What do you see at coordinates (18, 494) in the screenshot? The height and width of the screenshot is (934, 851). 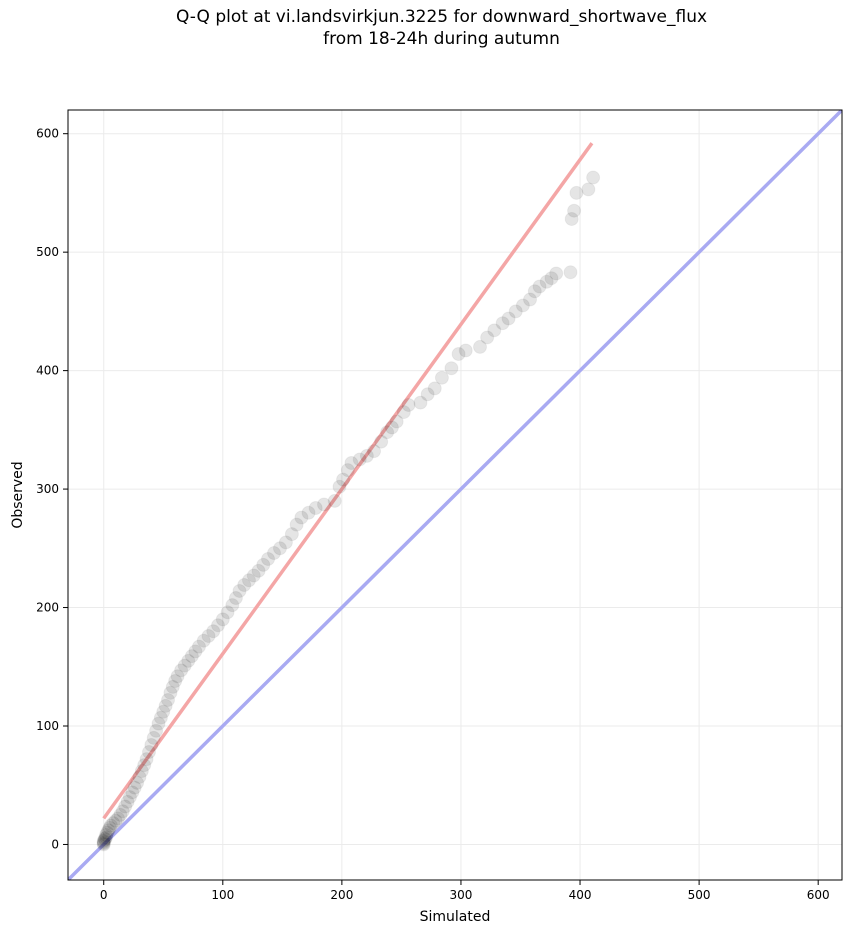 I see `y-axis-label: Observed` at bounding box center [18, 494].